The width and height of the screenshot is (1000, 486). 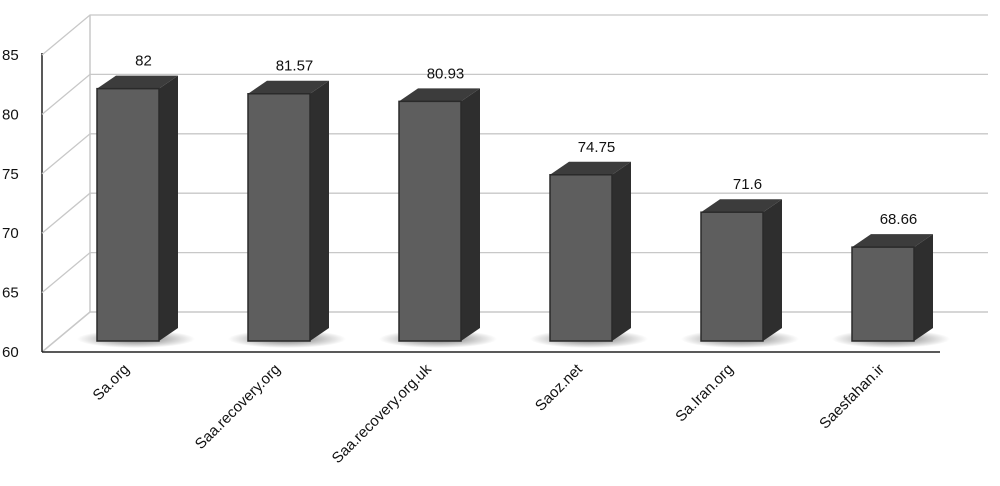 What do you see at coordinates (446, 73) in the screenshot?
I see `value-label: 80.93` at bounding box center [446, 73].